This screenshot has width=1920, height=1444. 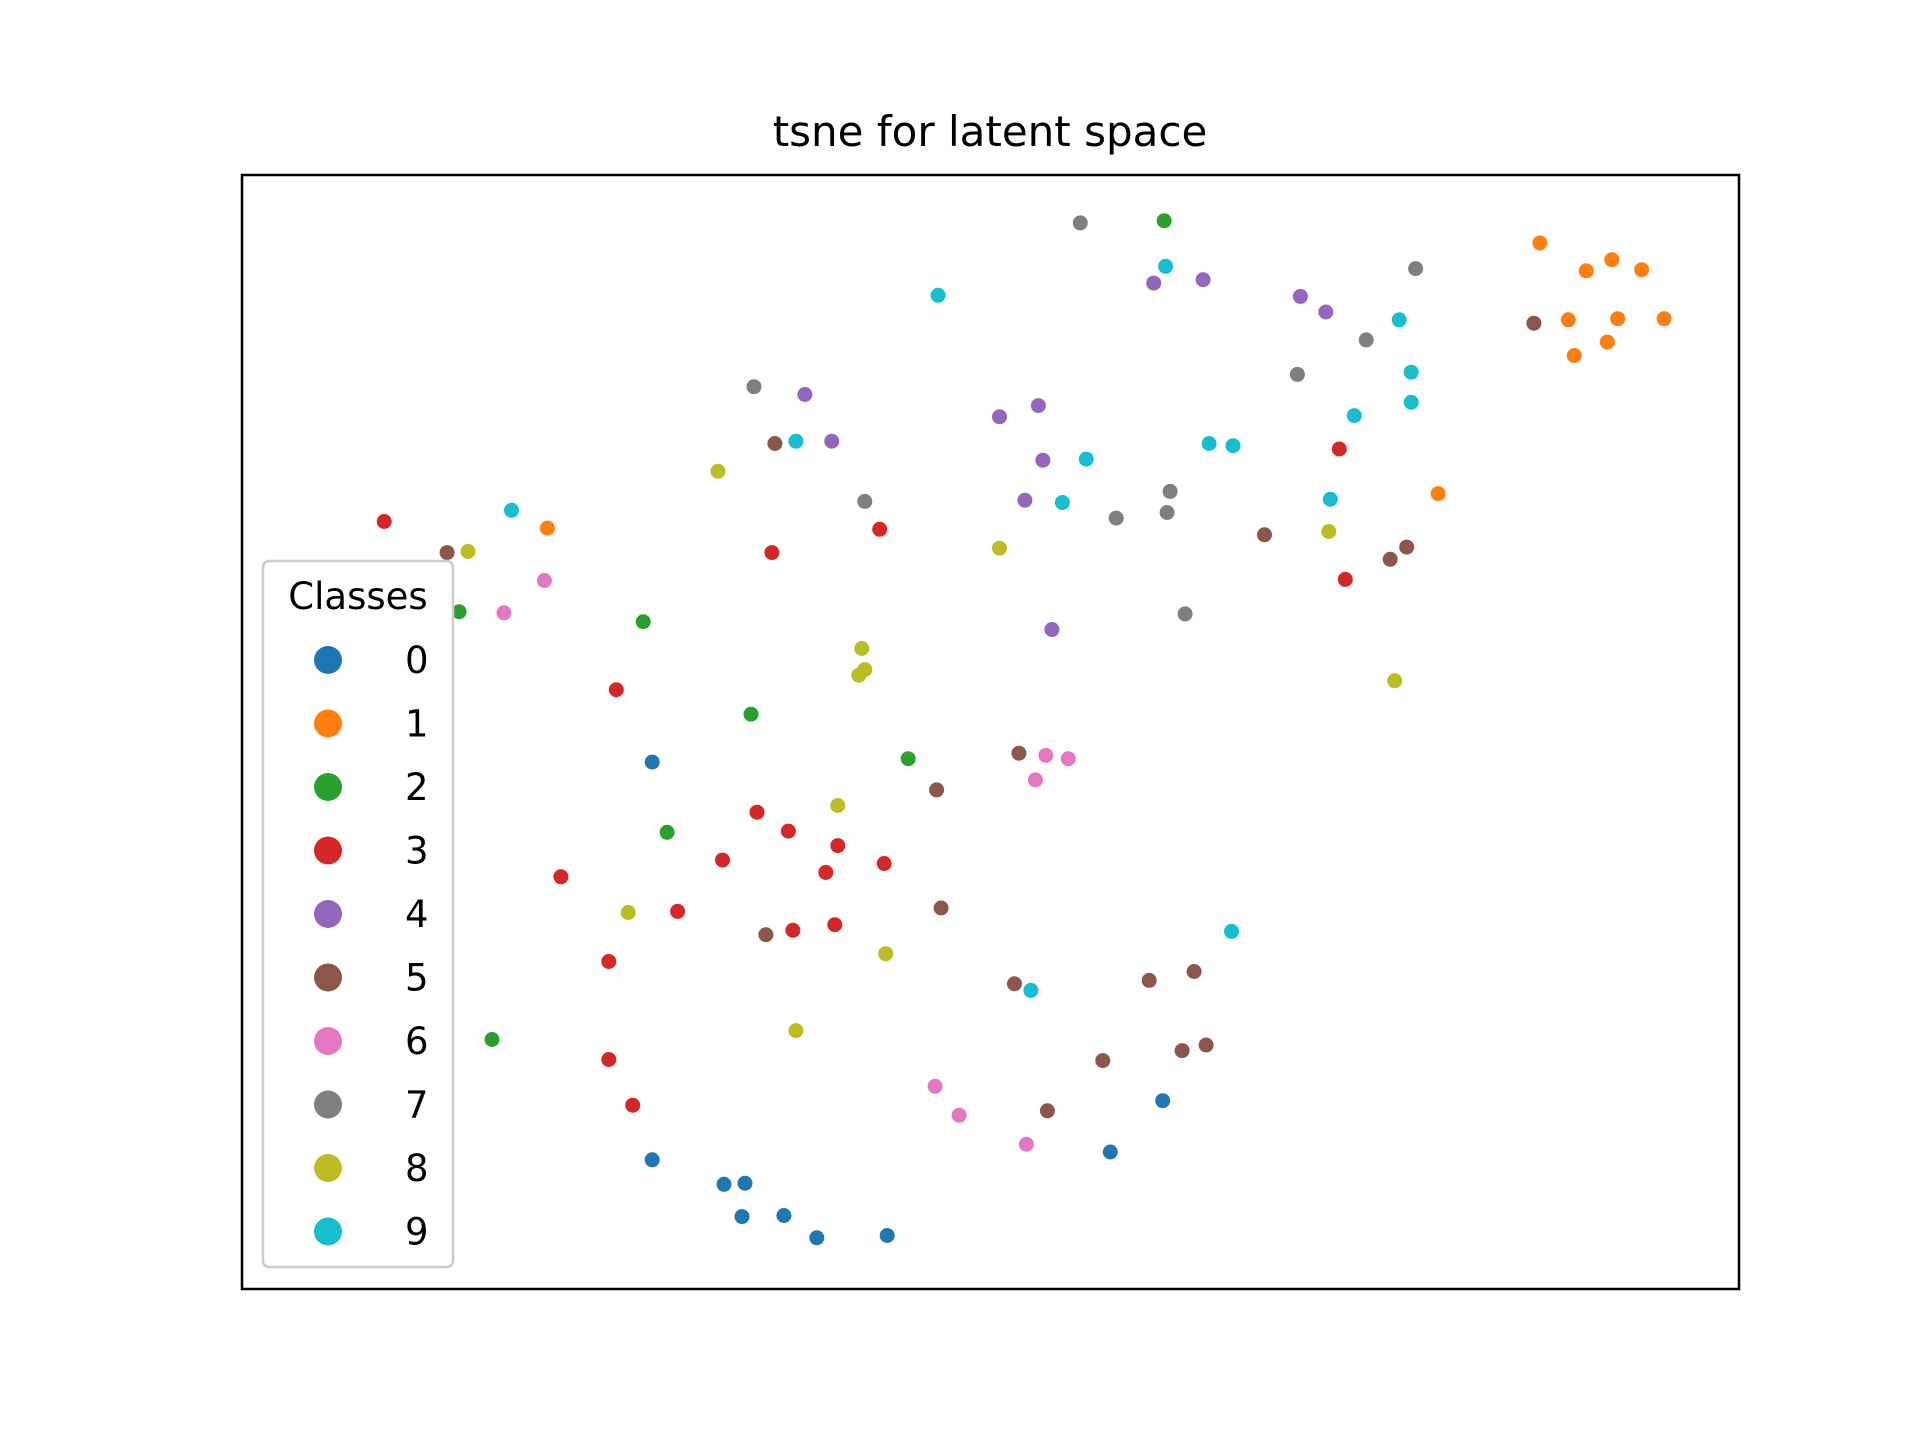 What do you see at coordinates (357, 596) in the screenshot?
I see `legend-title: Classes` at bounding box center [357, 596].